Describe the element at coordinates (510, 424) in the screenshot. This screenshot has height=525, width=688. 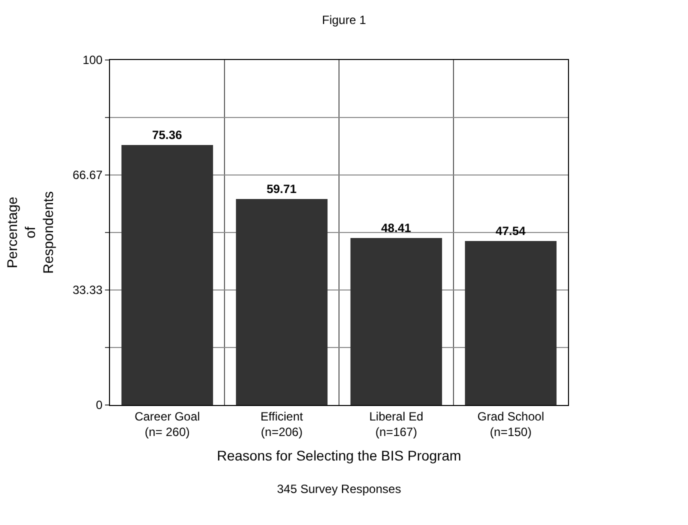
I see `x-tick-label: Grad School (n=150)` at that location.